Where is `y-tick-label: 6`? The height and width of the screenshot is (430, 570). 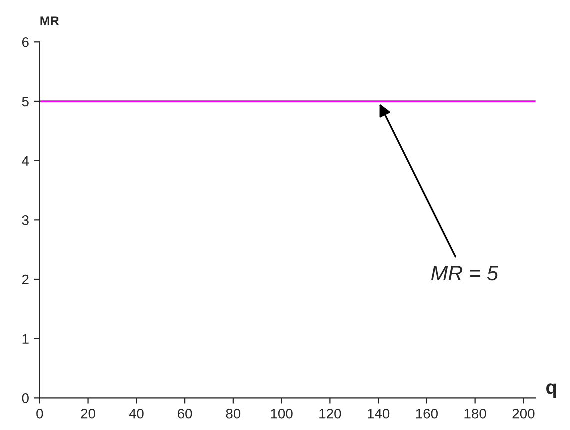 y-tick-label: 6 is located at coordinates (25, 42).